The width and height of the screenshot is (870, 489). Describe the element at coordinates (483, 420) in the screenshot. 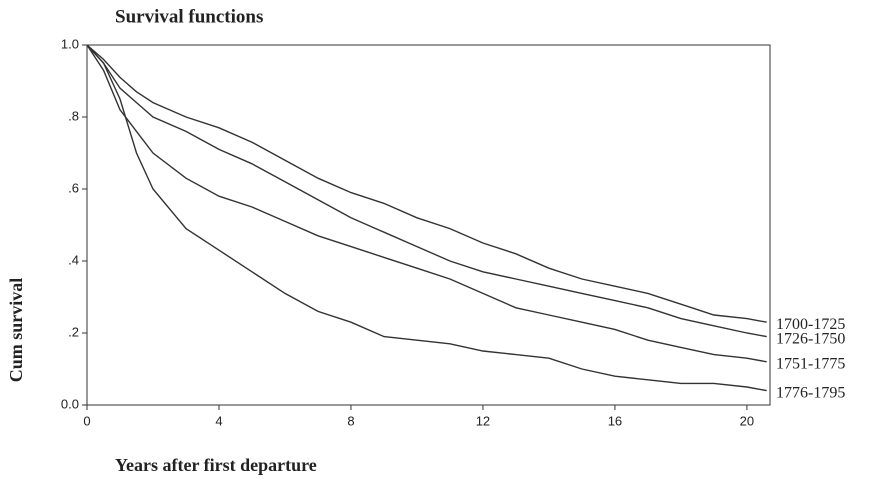

I see `x-tick-label: 12` at that location.